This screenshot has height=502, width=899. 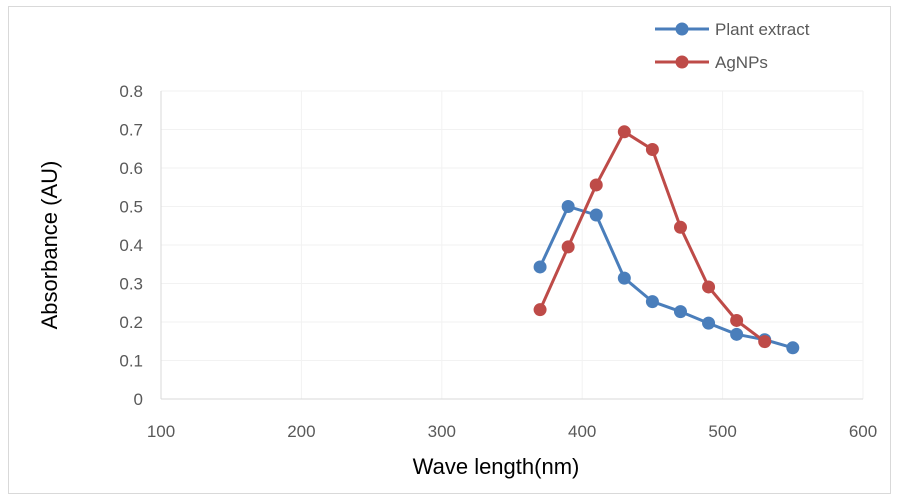 I want to click on x-tick-label: 600, so click(x=863, y=431).